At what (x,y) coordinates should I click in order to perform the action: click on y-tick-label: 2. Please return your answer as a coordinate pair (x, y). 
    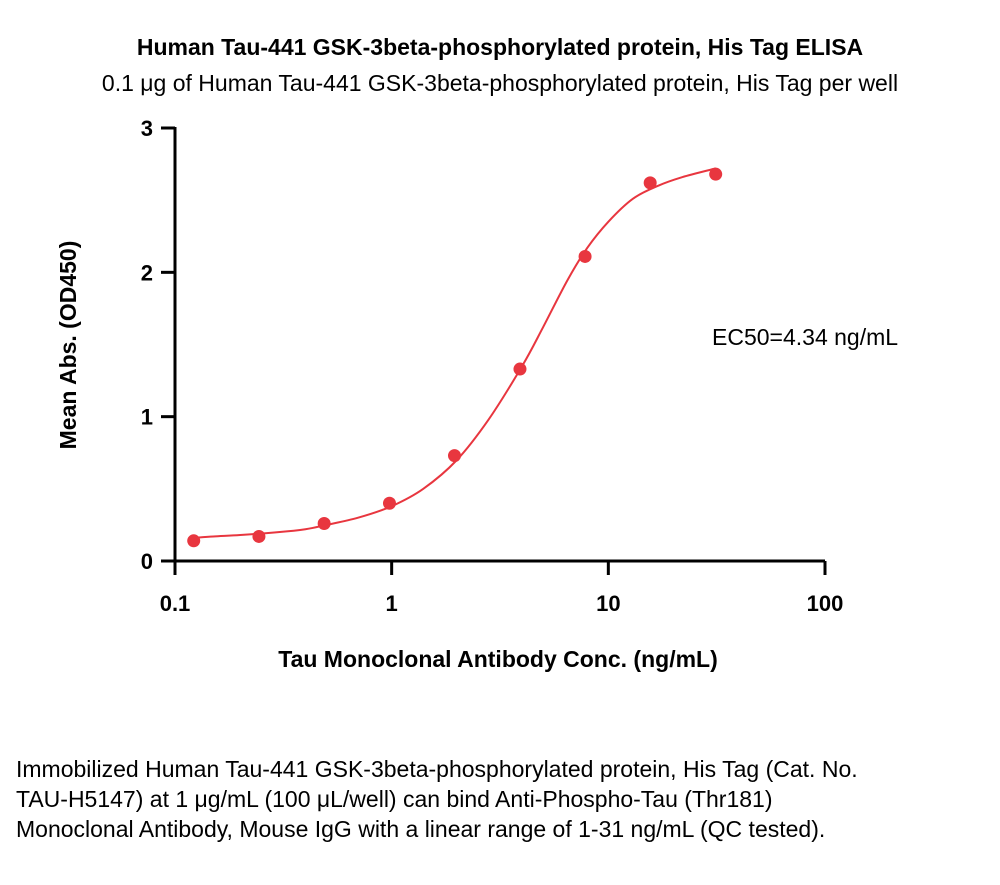
    Looking at the image, I should click on (147, 272).